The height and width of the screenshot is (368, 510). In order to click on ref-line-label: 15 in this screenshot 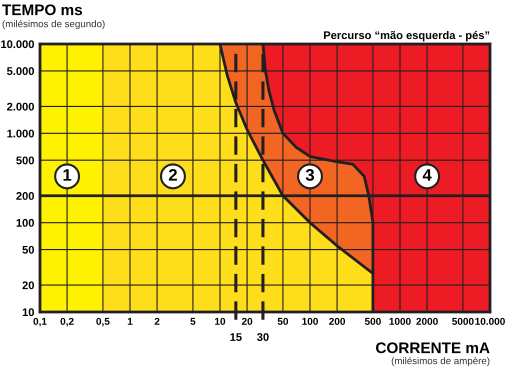, I will do `click(236, 337)`.